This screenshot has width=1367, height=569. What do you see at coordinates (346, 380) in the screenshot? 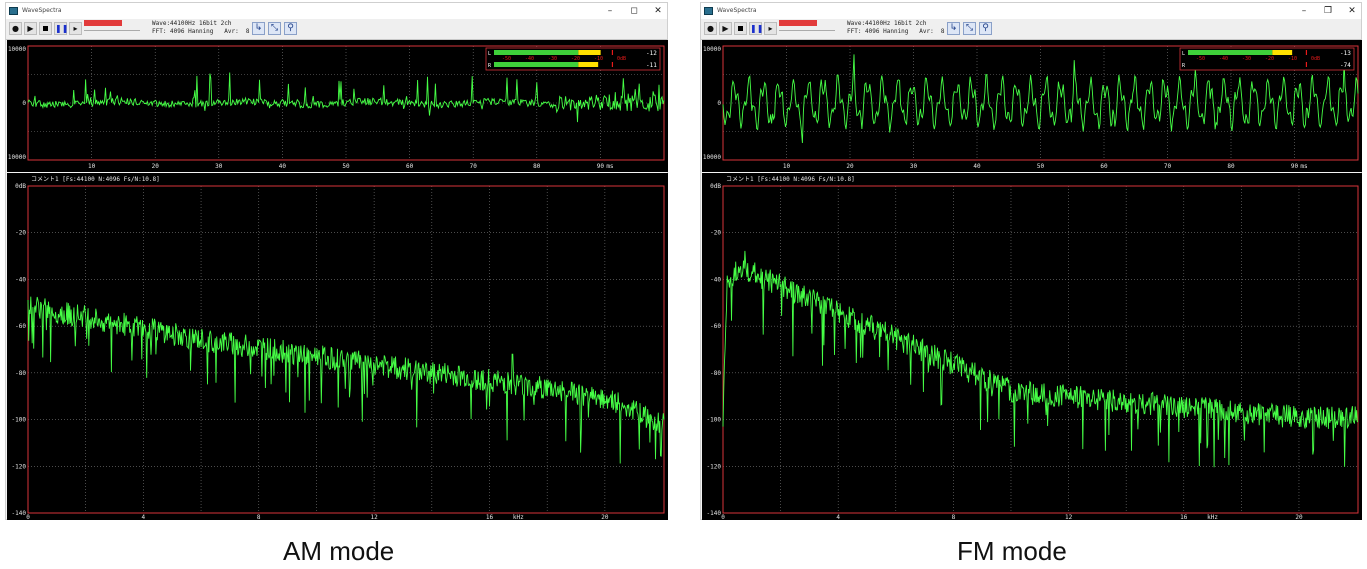
I see `spectrum-trace` at bounding box center [346, 380].